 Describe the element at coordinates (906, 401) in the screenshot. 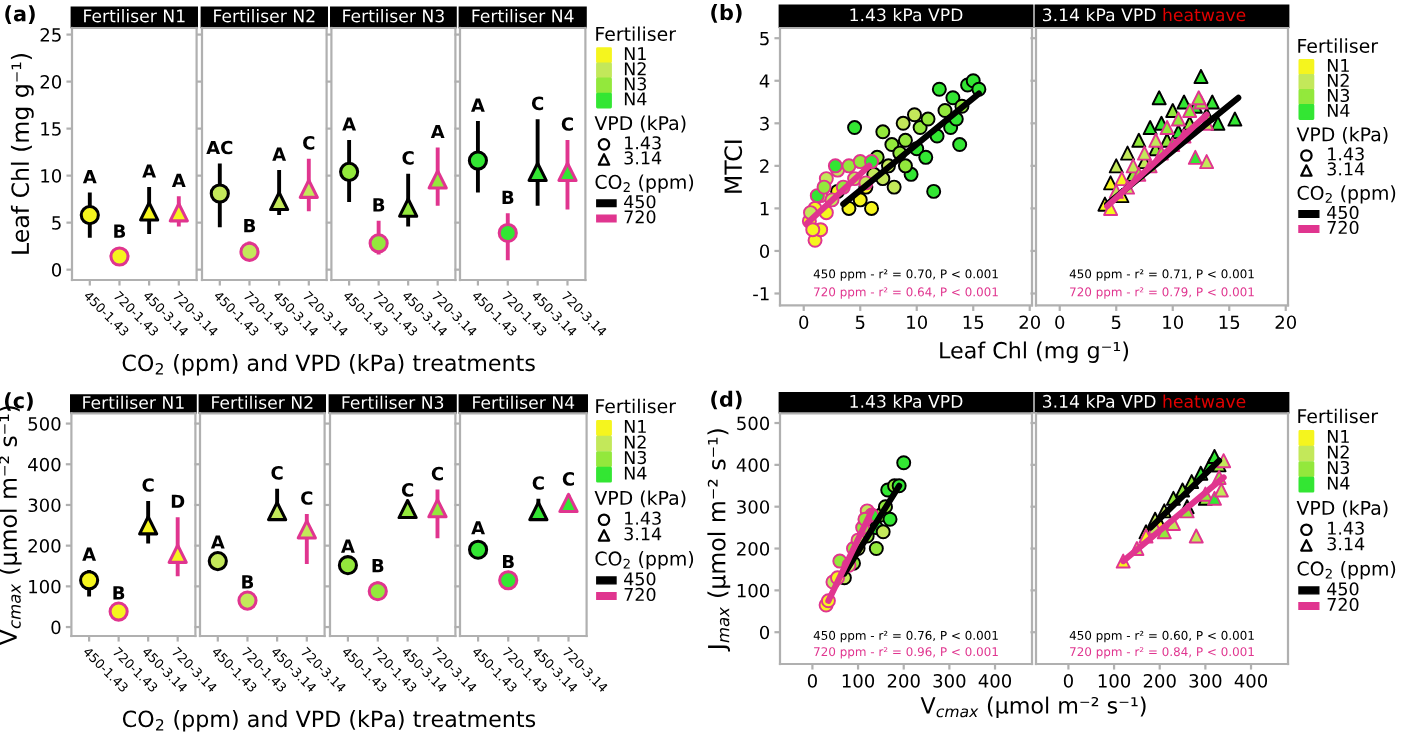

I see `text: 1.43 kPa VPD` at that location.